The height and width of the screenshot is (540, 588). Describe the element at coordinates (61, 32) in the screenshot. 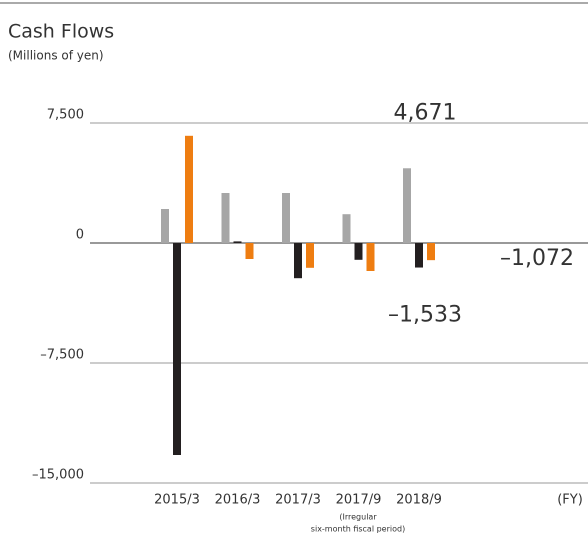

I see `chart-title: Cash Flows` at that location.